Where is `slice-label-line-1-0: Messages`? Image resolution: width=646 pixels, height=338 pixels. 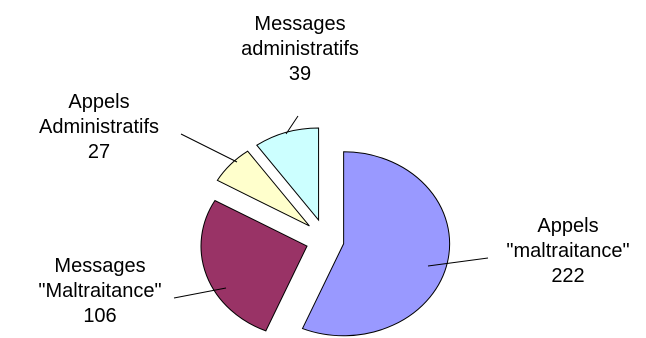 slice-label-line-1-0: Messages is located at coordinates (99, 266).